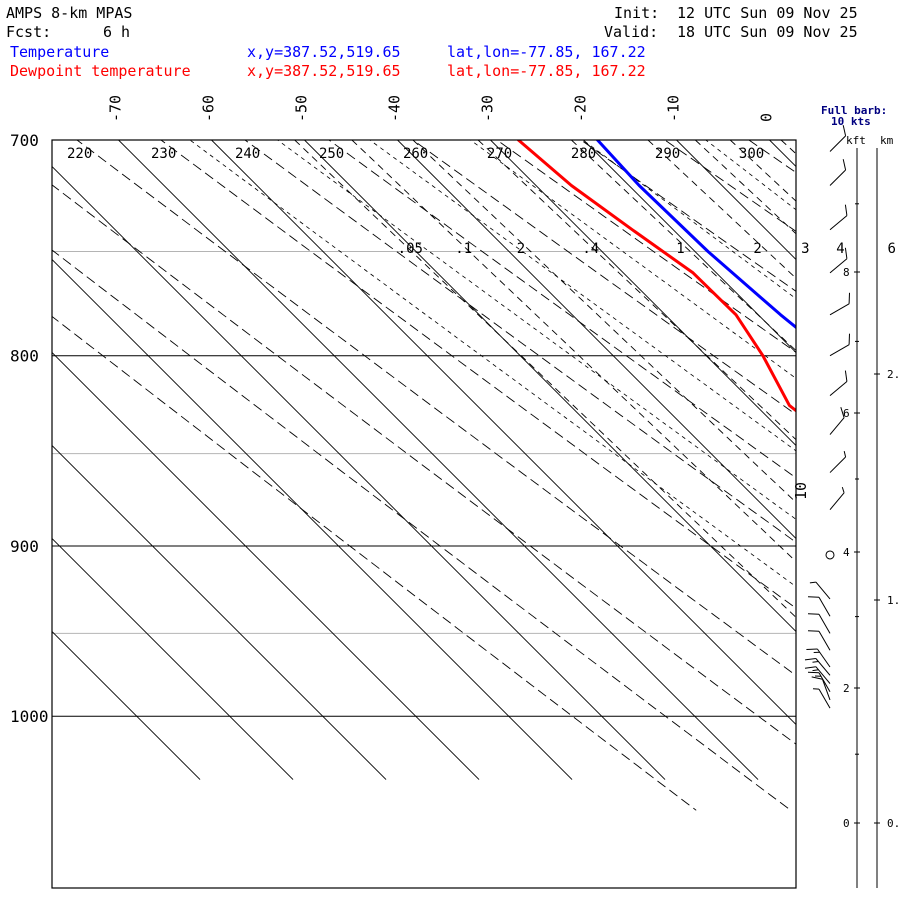 The image size is (900, 900). Describe the element at coordinates (100, 71) in the screenshot. I see `legend-dewpoint-name: Dewpoint temperature` at that location.